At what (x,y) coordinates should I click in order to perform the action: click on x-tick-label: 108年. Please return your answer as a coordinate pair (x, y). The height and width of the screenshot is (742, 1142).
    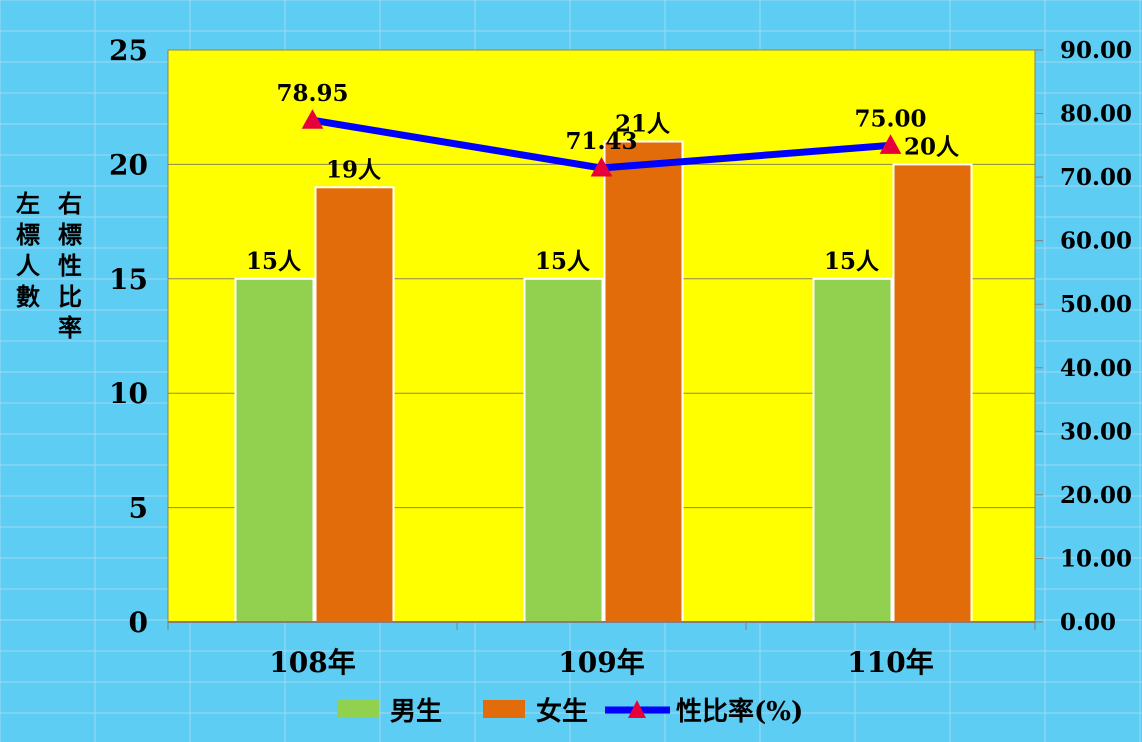
    Looking at the image, I should click on (312, 662).